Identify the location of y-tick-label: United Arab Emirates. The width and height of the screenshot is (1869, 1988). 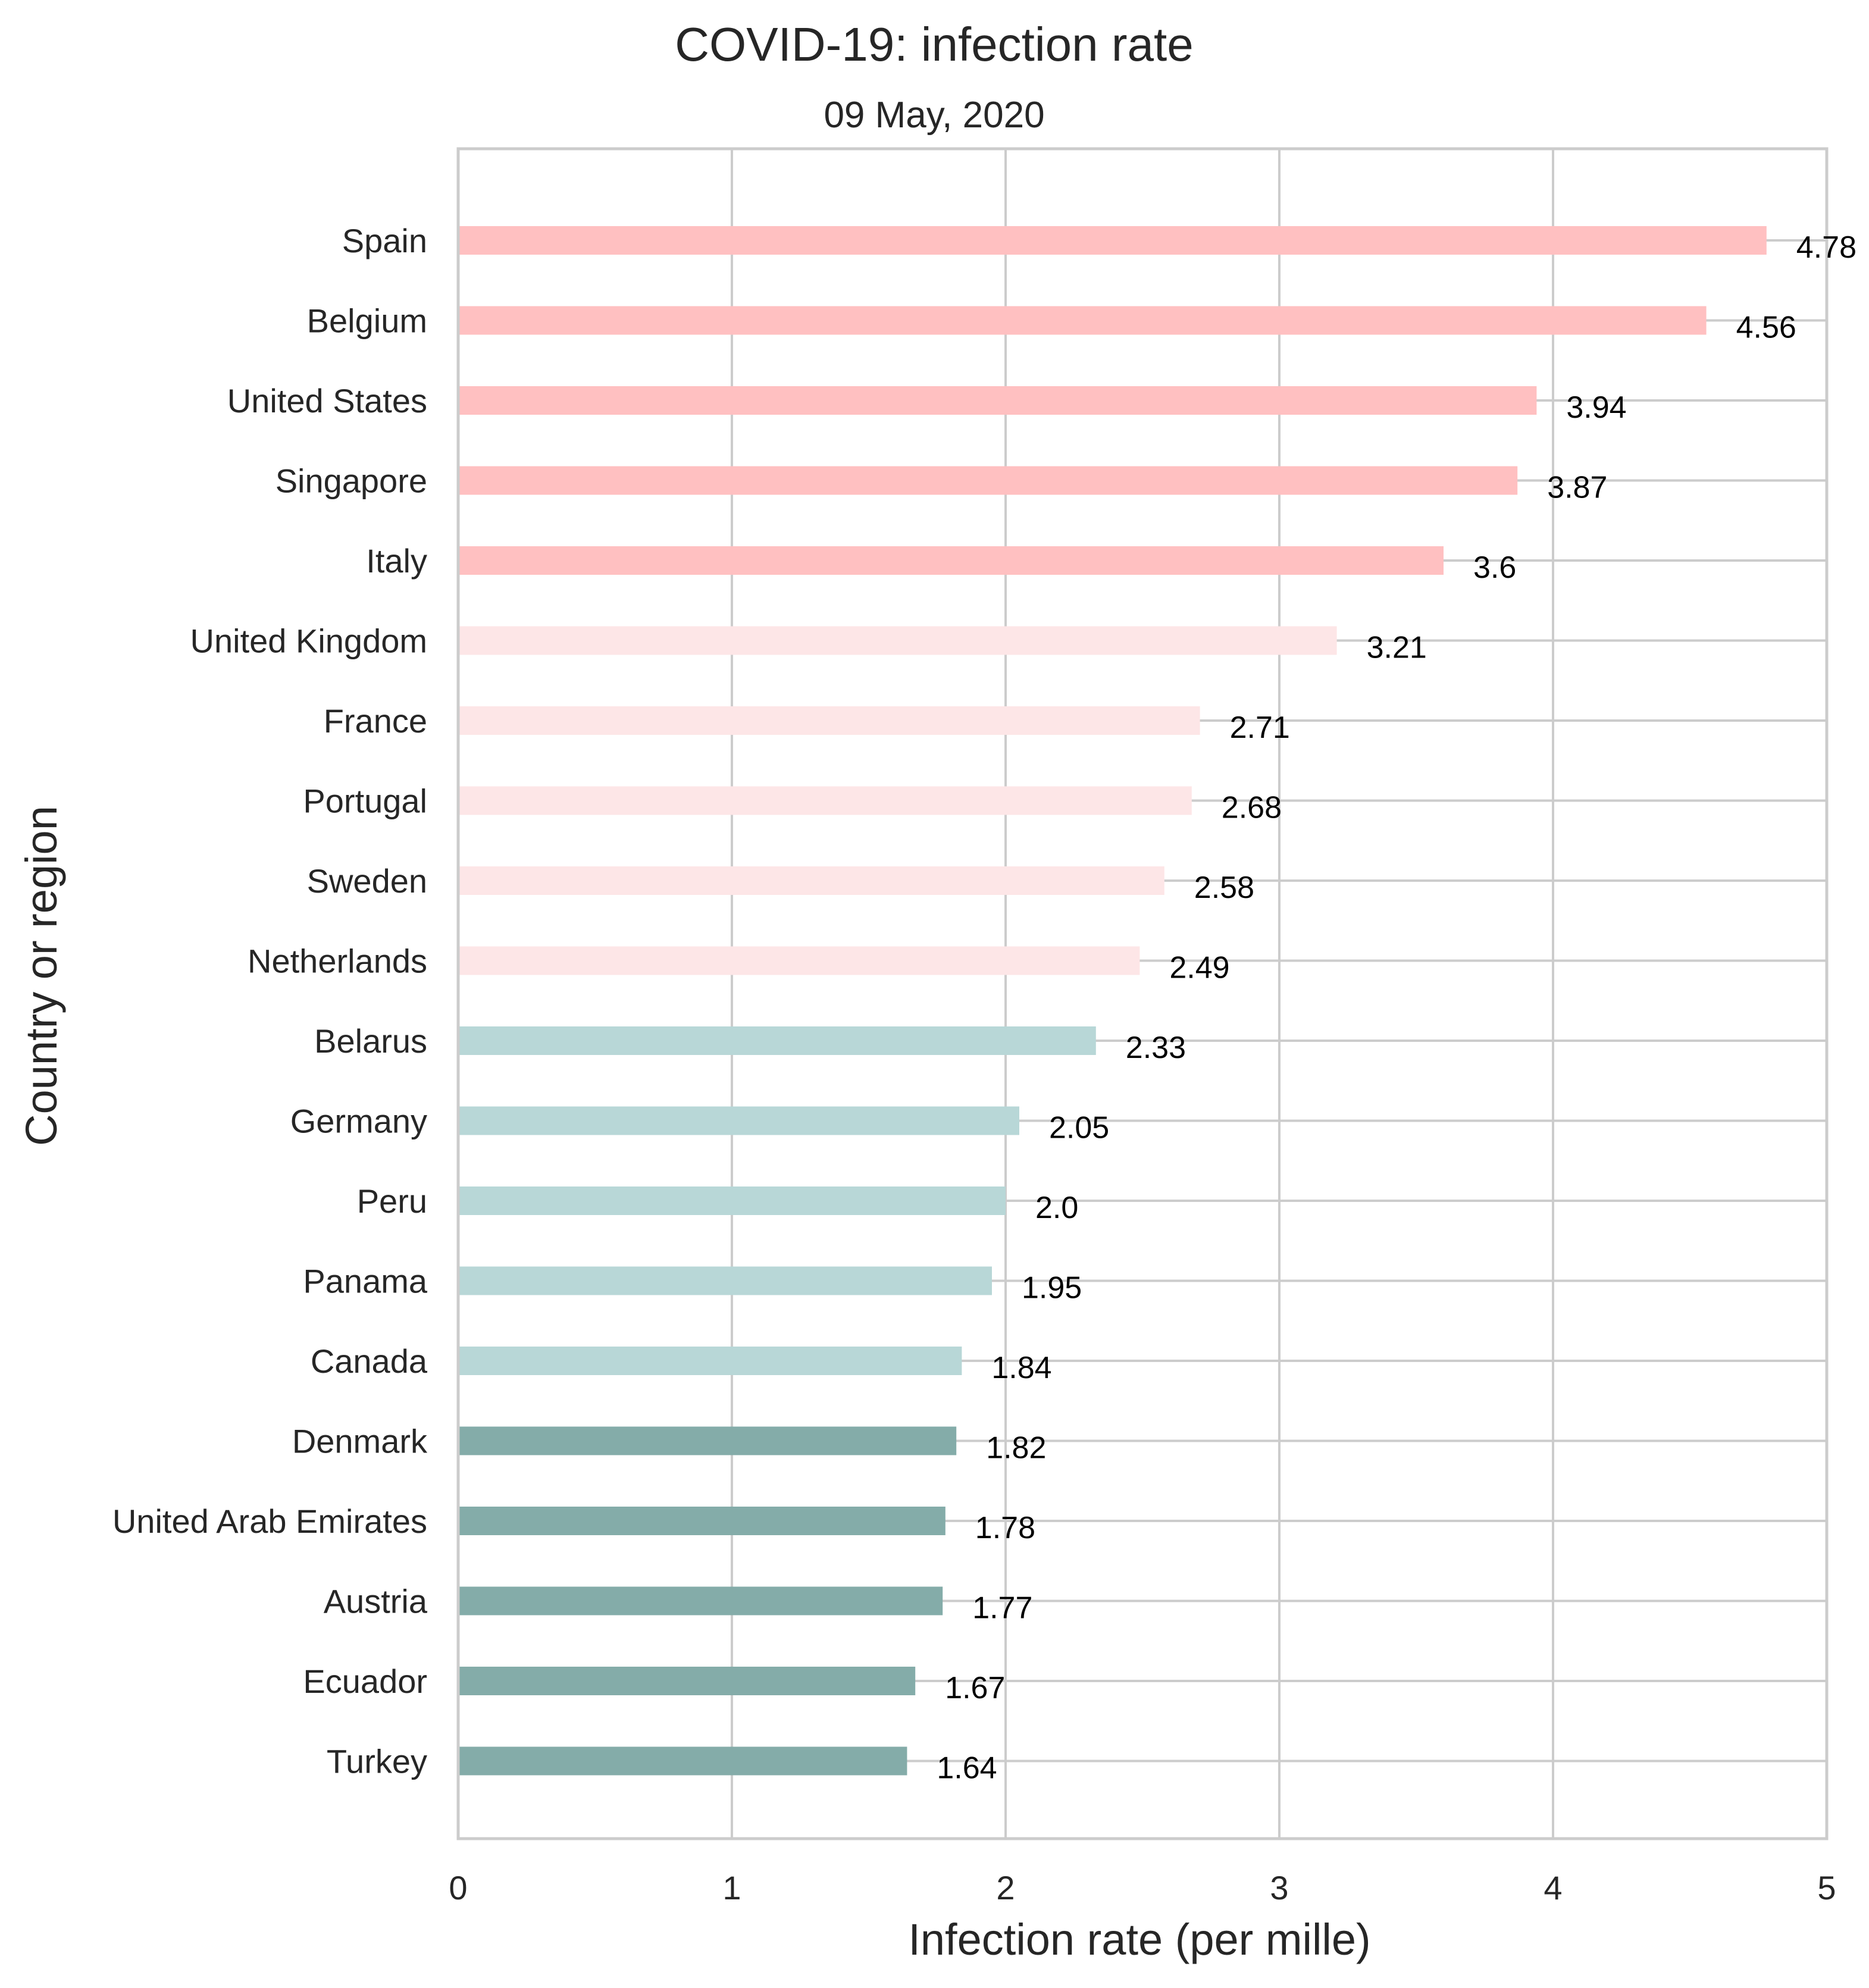
(269, 1521).